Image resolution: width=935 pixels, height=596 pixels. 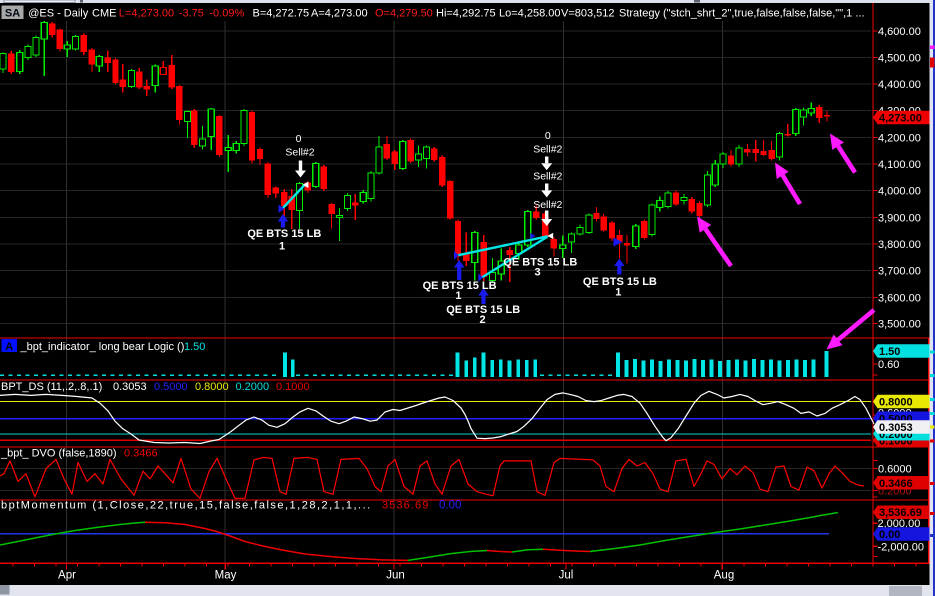 I want to click on svg-text: 4,400.00, so click(x=899, y=85).